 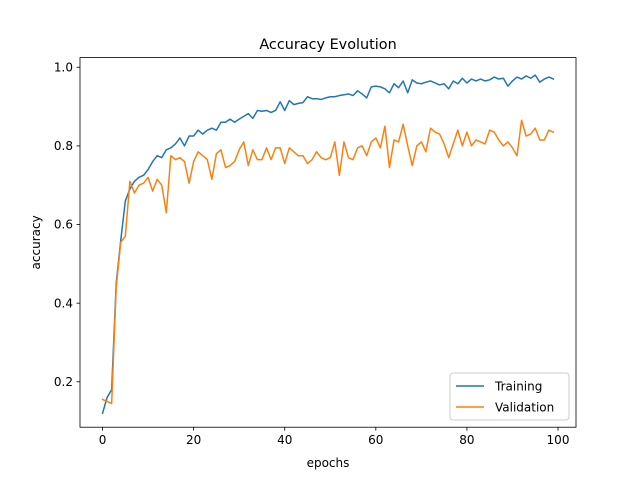 I want to click on legend-label-training: Training, so click(x=518, y=387).